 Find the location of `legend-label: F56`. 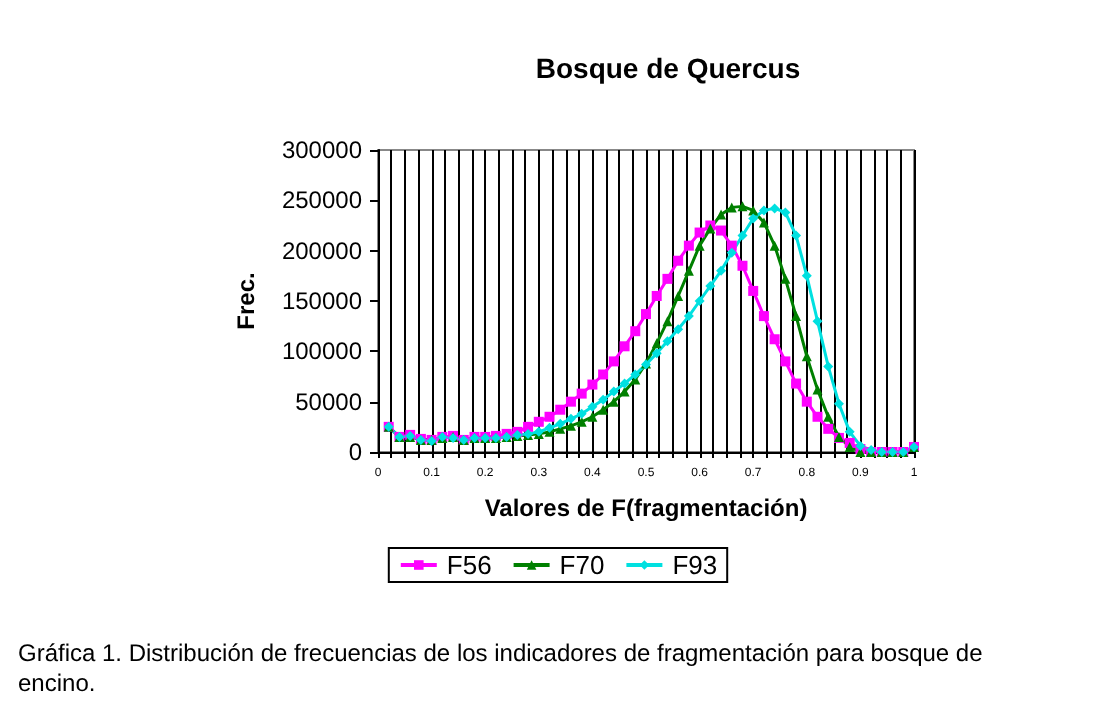

legend-label: F56 is located at coordinates (469, 565).